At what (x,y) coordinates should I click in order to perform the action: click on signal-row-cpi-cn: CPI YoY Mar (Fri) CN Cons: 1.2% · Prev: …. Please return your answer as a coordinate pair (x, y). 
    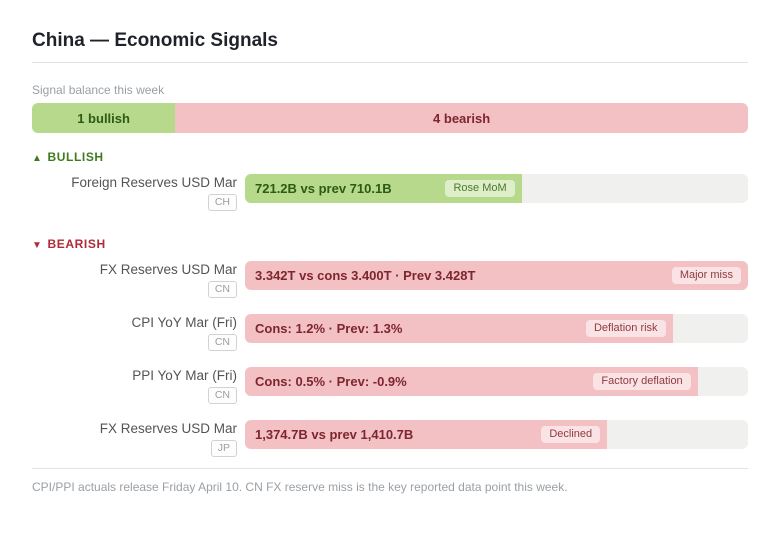
    Looking at the image, I should click on (390, 332).